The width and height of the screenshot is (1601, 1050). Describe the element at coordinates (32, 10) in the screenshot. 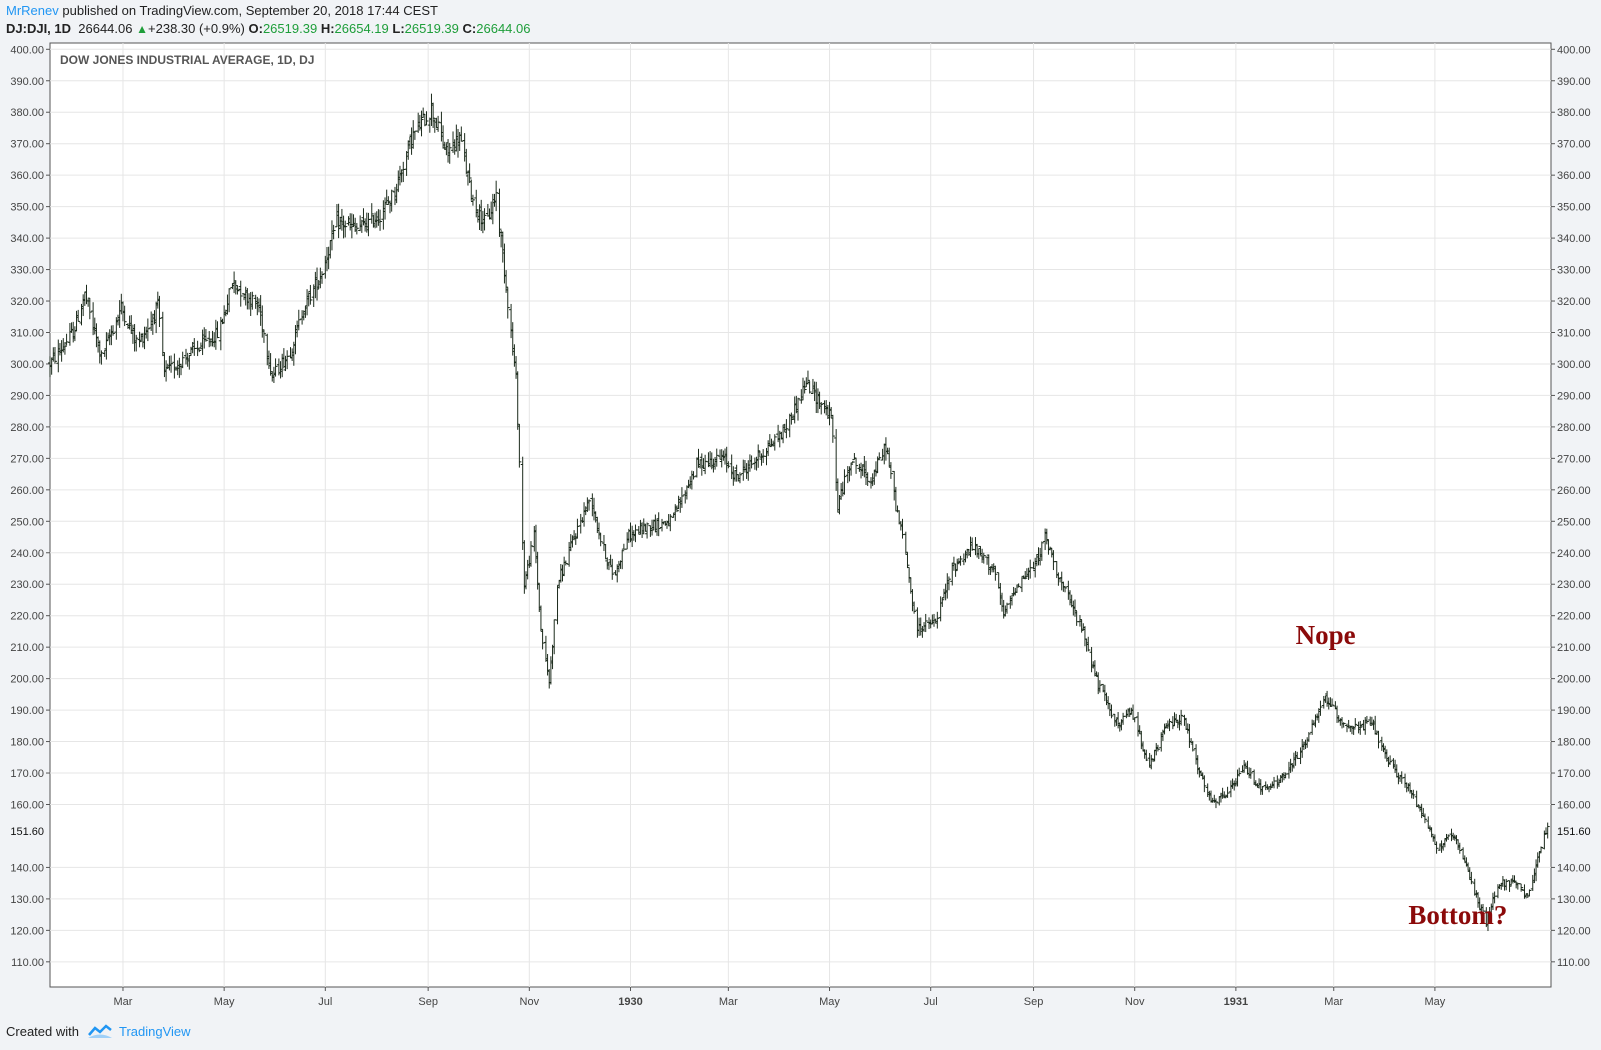

I see `author-link: MrRenev` at that location.